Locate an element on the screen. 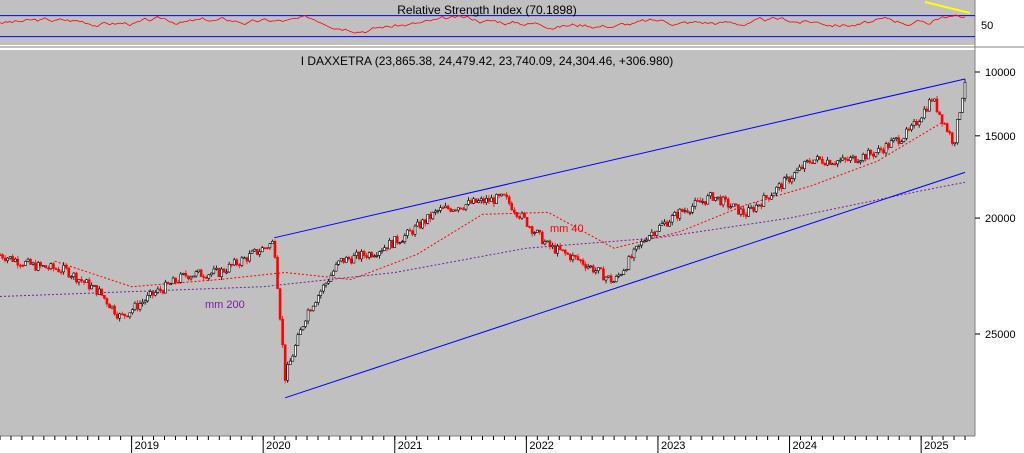 The width and height of the screenshot is (1024, 453). rsi-title: Relative Strength Index (70.1898) is located at coordinates (486, 10).